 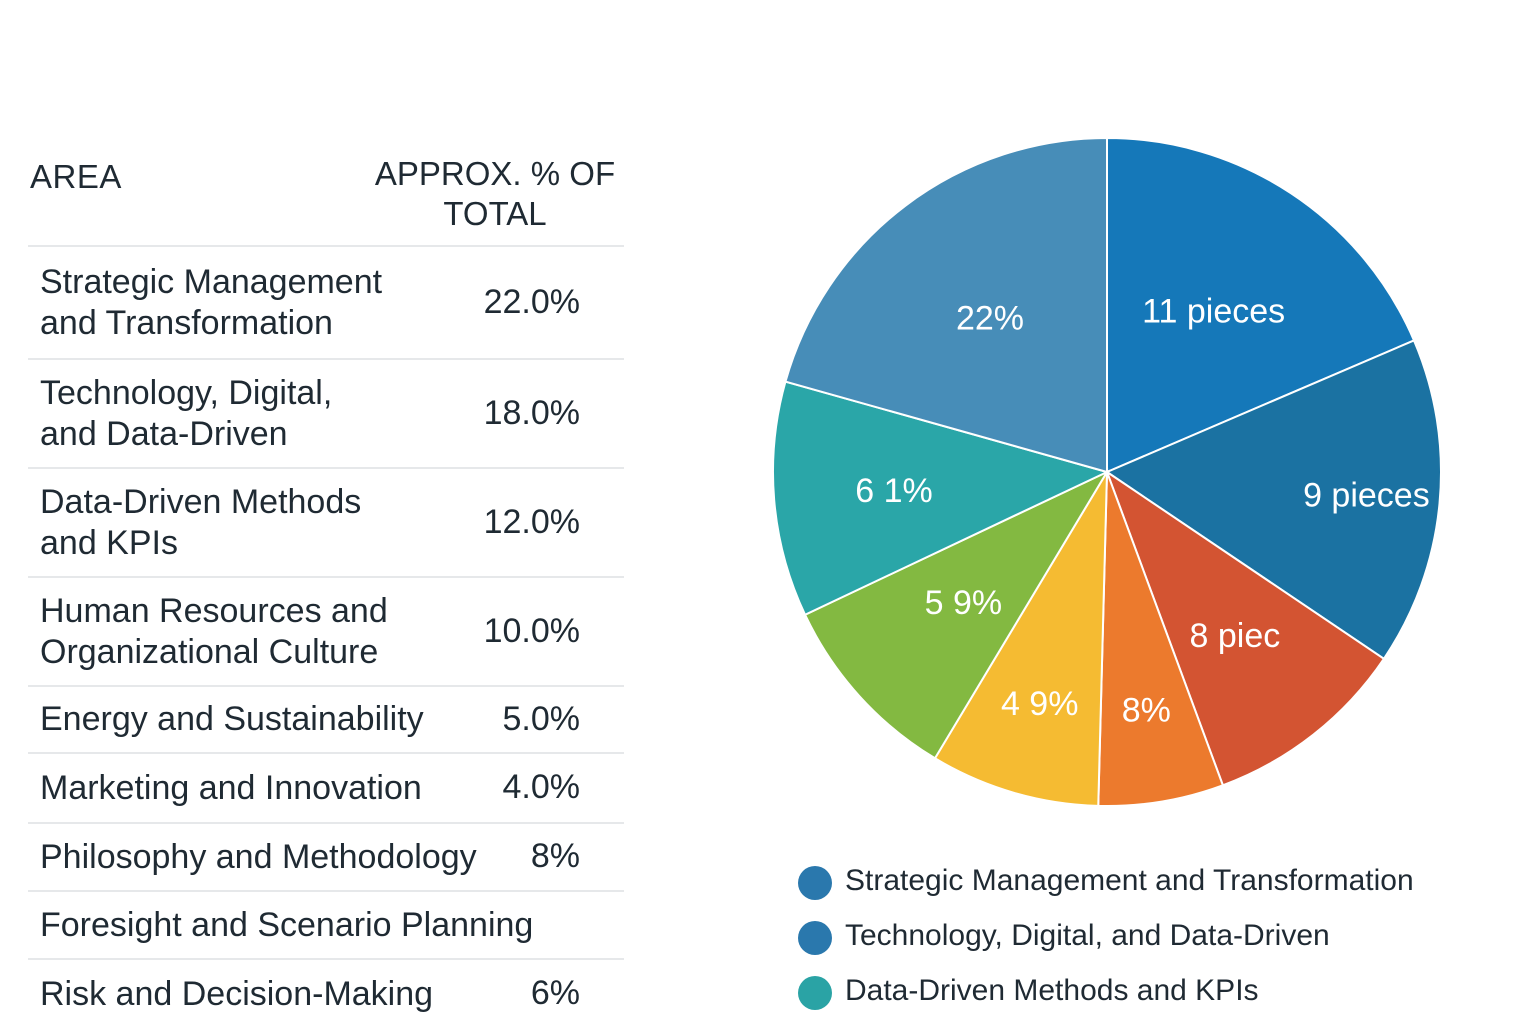 I want to click on row-area-line1: Strategic Management, so click(x=211, y=281).